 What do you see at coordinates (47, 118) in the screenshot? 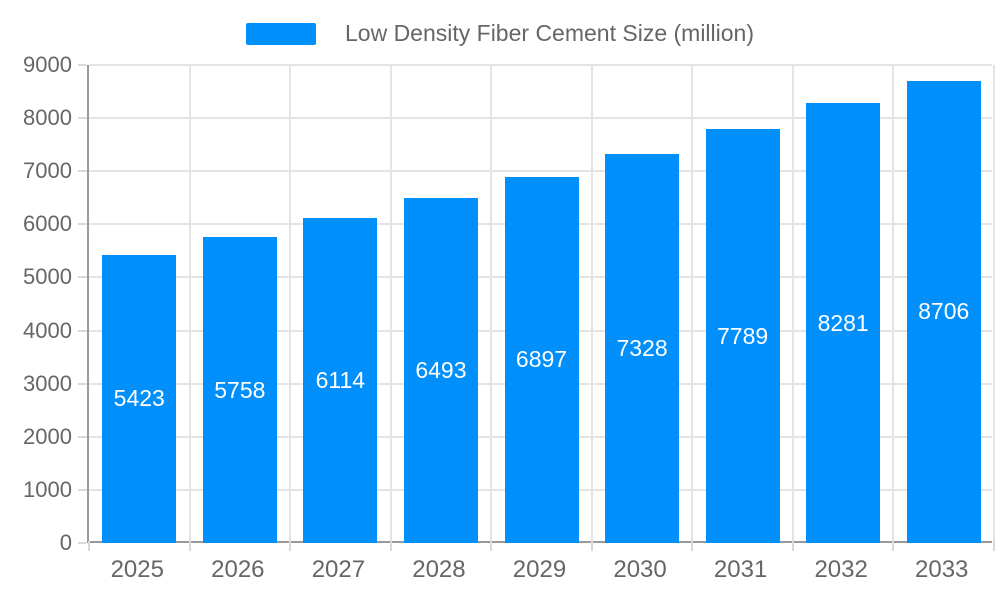
I see `y-axis-tick-label: 8000` at bounding box center [47, 118].